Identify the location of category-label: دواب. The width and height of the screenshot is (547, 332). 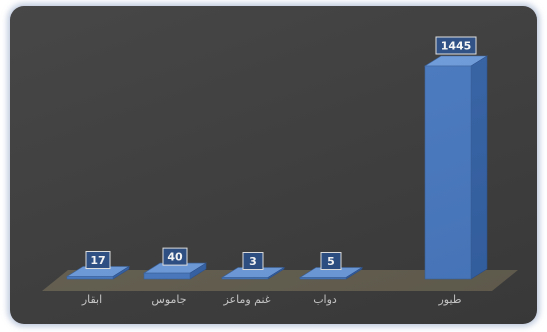
(325, 299).